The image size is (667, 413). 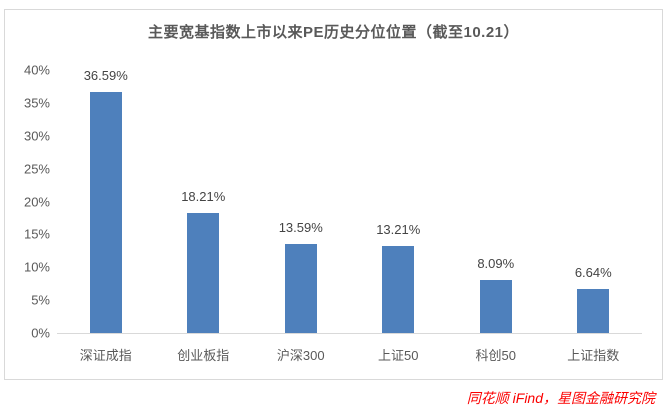 What do you see at coordinates (496, 263) in the screenshot?
I see `bar-value-label: 8.09%` at bounding box center [496, 263].